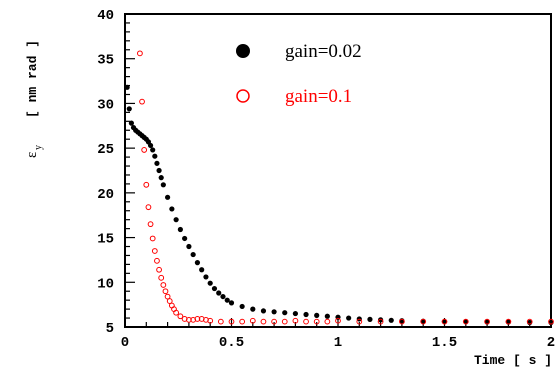 The width and height of the screenshot is (558, 368). What do you see at coordinates (125, 343) in the screenshot?
I see `x-tick-label: 0` at bounding box center [125, 343].